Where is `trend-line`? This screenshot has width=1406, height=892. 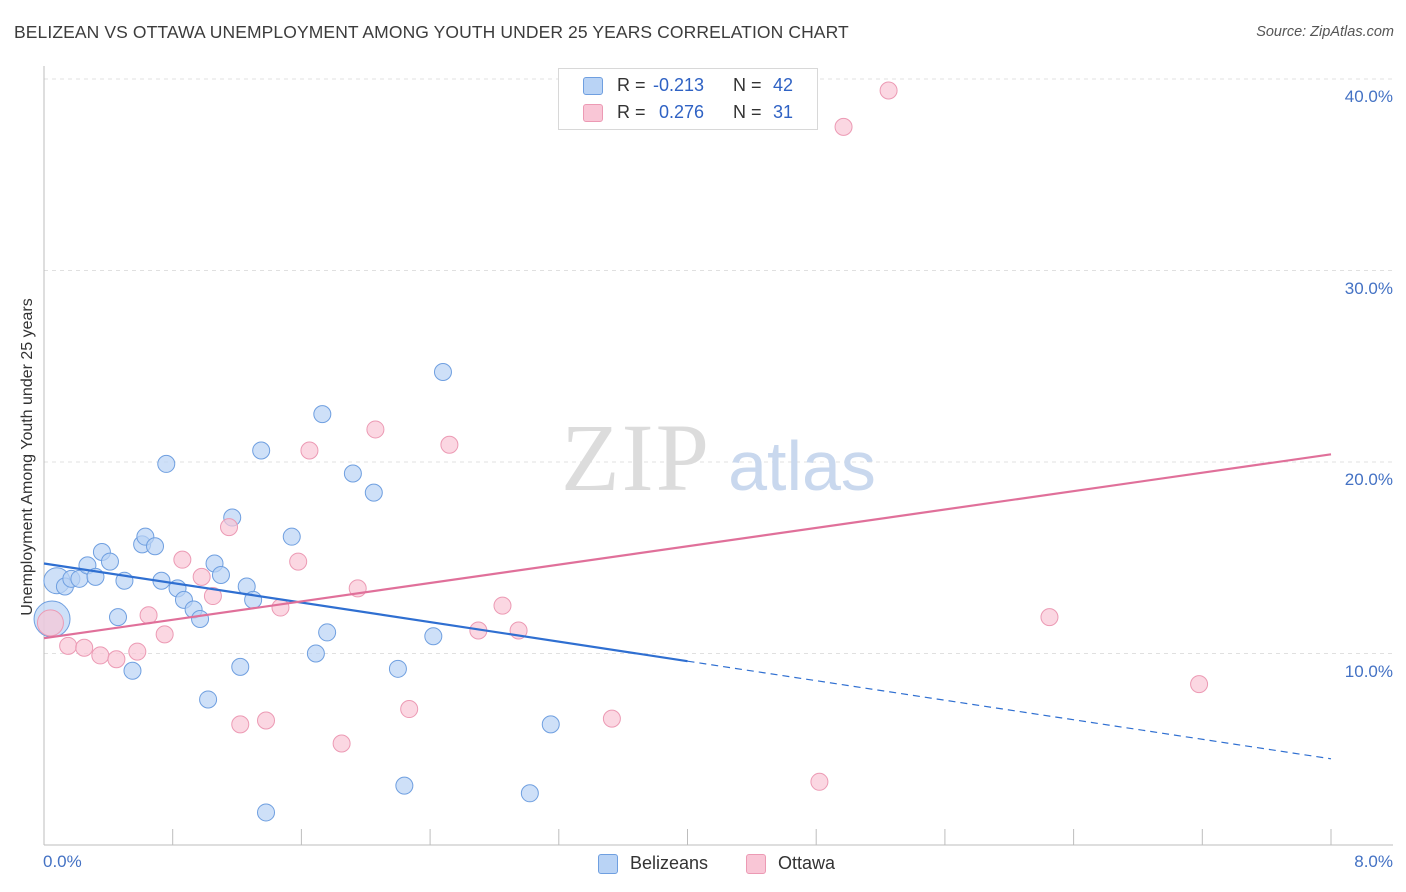 trend-line is located at coordinates (365, 612).